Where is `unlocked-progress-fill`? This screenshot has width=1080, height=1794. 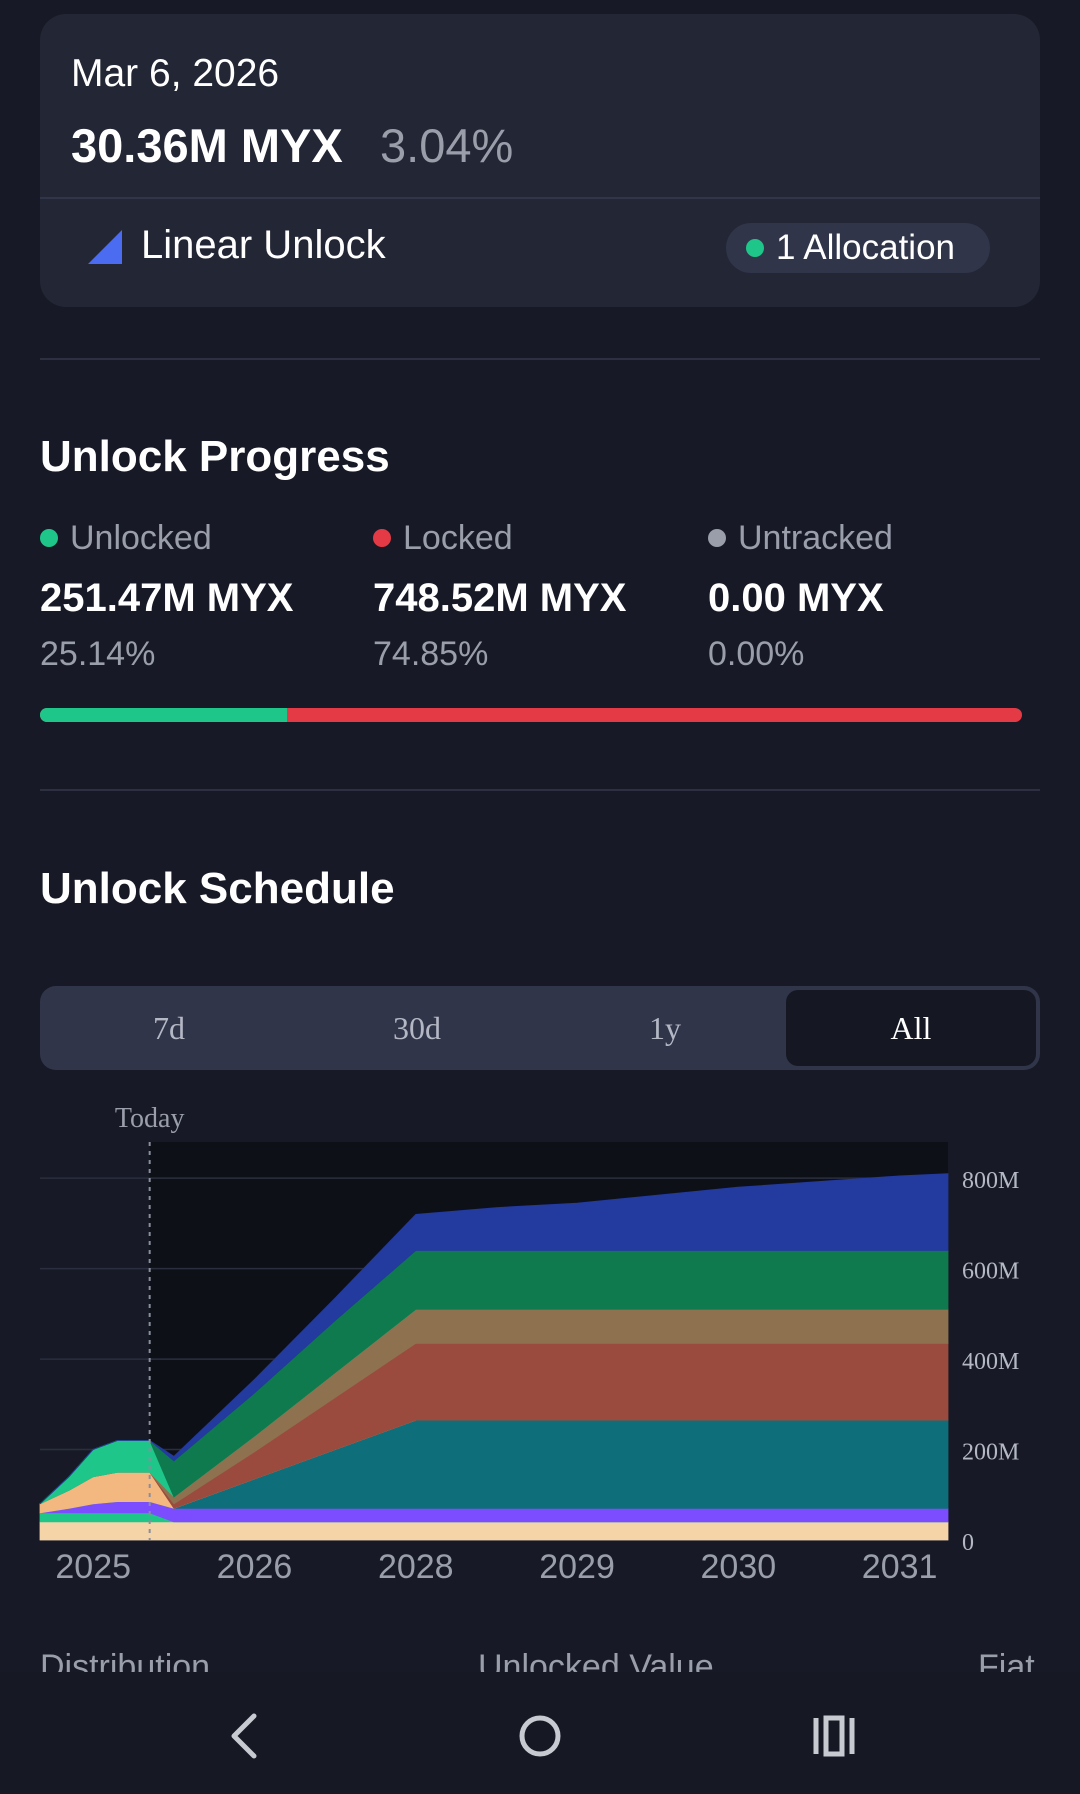
unlocked-progress-fill is located at coordinates (163, 715).